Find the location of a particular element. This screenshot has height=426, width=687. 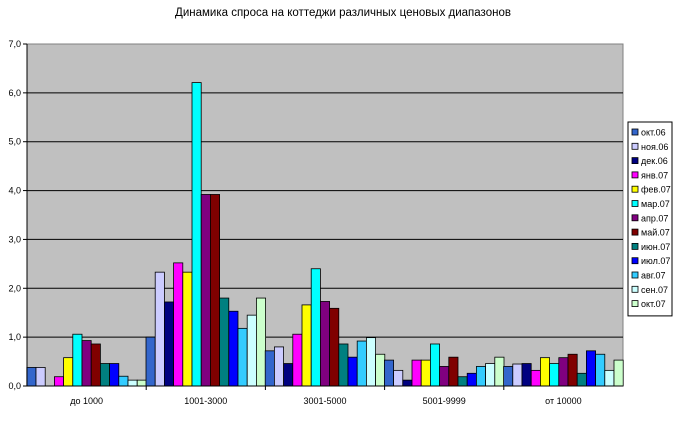

legend-label: май.07 is located at coordinates (655, 233).